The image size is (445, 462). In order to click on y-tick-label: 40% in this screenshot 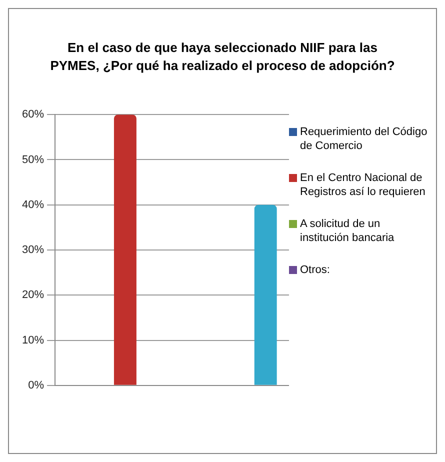, I will do `click(33, 204)`.